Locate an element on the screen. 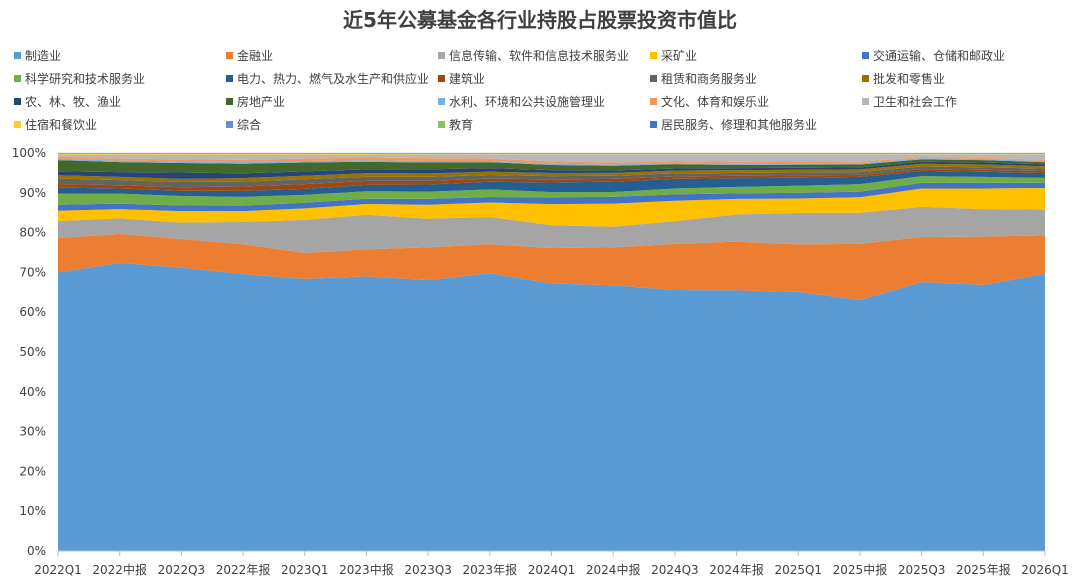 This screenshot has height=580, width=1080. legend-label: 农、林、牧、渔业 is located at coordinates (73, 102).